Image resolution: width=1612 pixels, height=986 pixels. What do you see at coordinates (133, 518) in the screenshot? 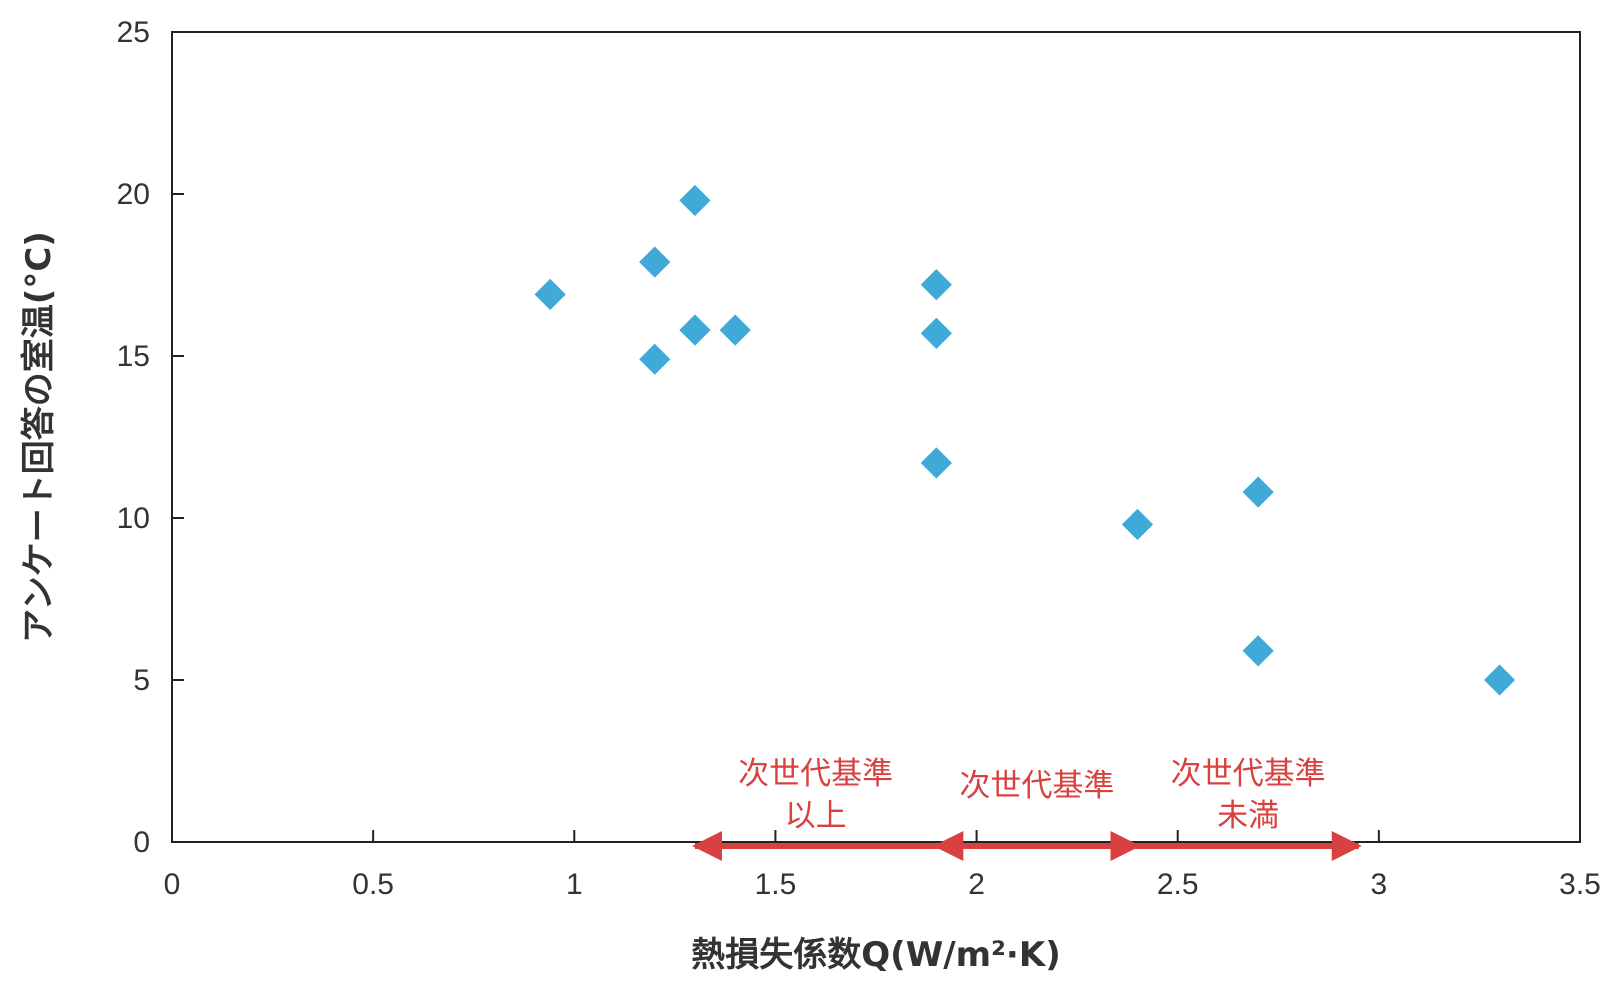
I see `y-tick-label: 10` at bounding box center [133, 518].